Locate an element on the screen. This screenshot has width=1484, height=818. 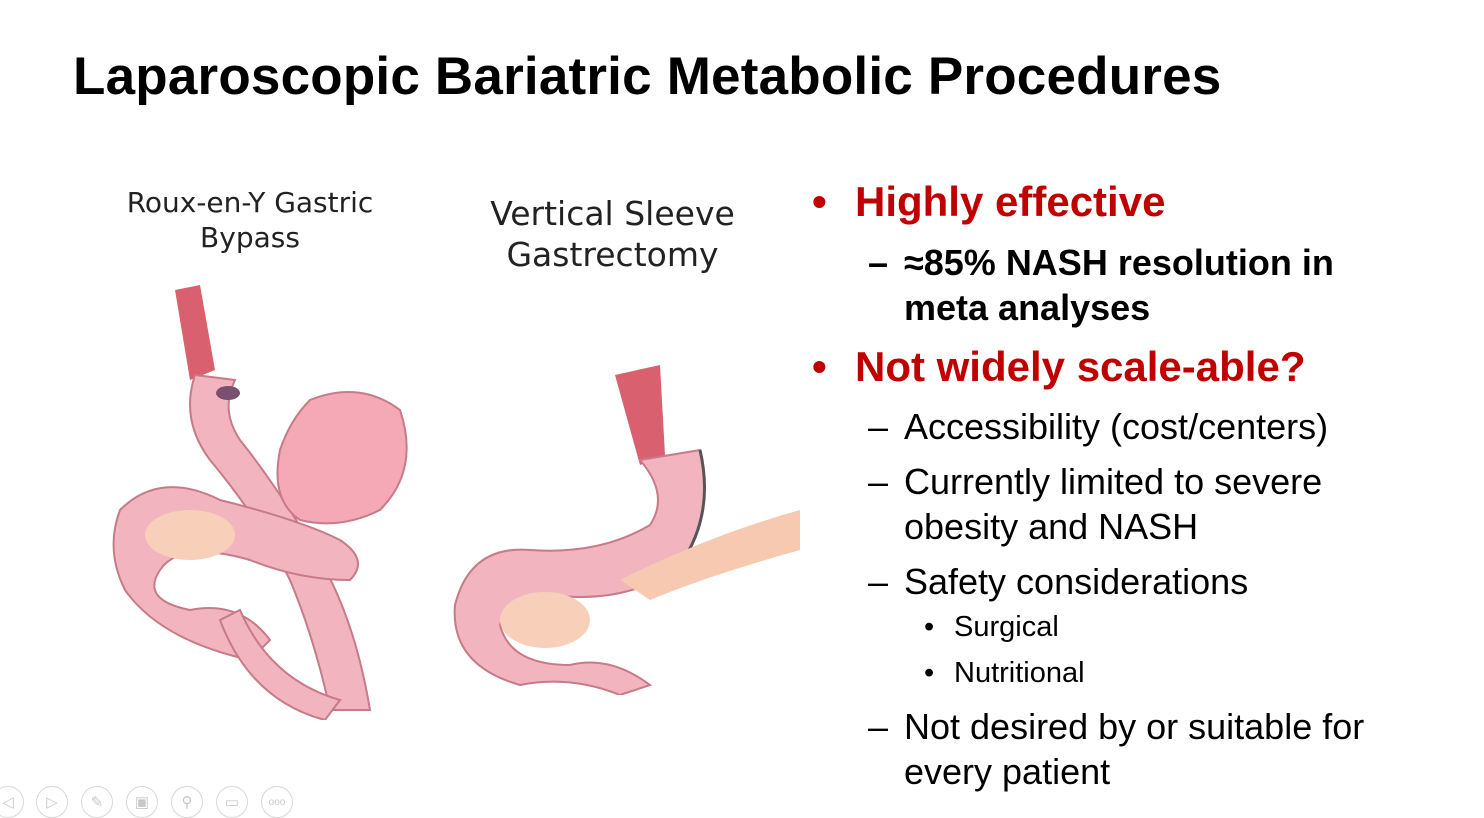
bullet-text: Highly effective is located at coordinates (1010, 201).